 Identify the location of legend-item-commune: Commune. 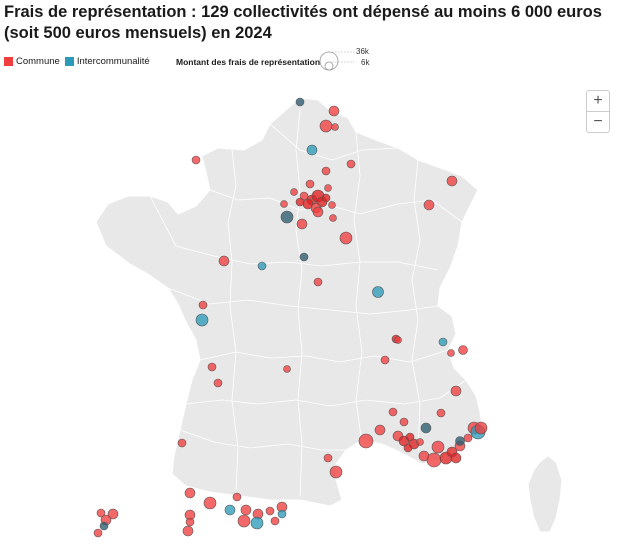
(32, 61).